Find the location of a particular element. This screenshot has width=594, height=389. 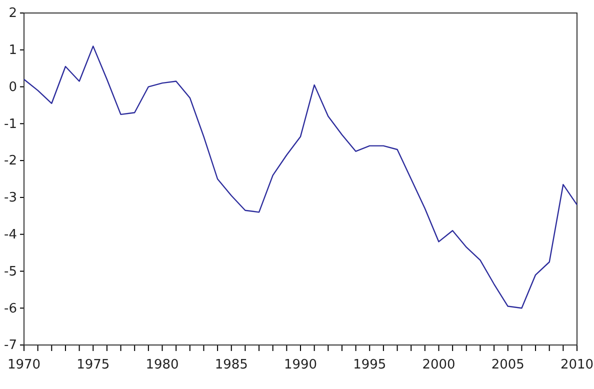

y-tick-label: -1 is located at coordinates (10, 124).